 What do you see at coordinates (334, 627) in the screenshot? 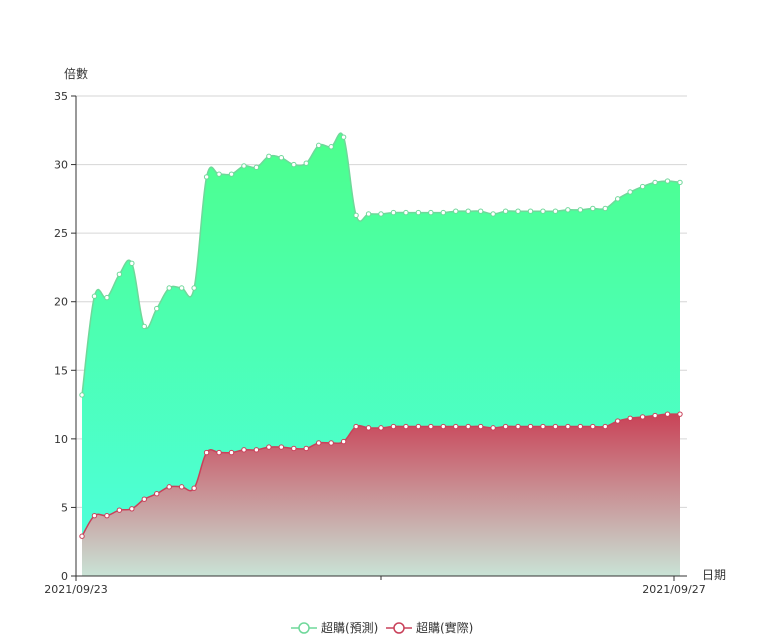
I see `legend-item-forecast: 超購(預測)` at bounding box center [334, 627].